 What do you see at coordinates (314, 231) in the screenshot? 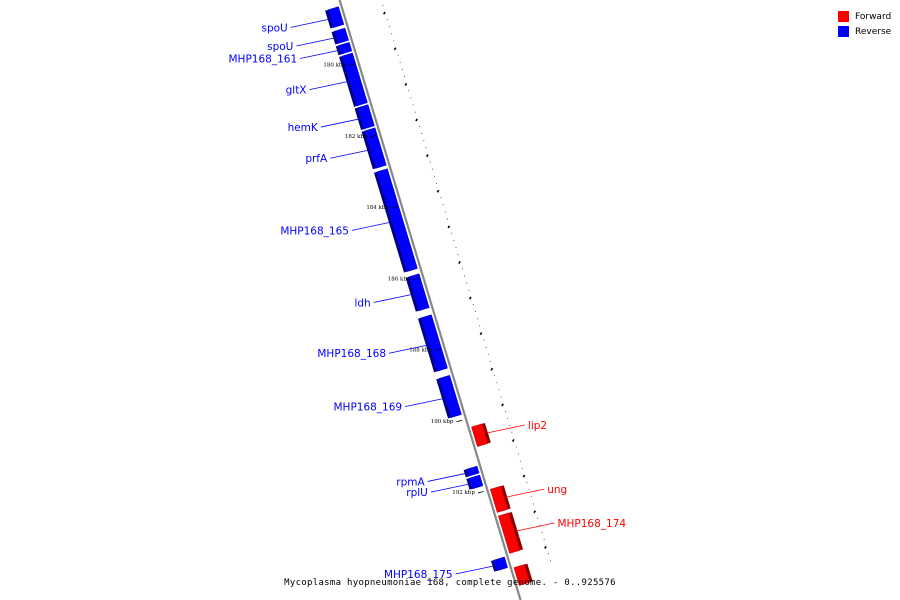
I see `gene-label: MHP168_165` at bounding box center [314, 231].